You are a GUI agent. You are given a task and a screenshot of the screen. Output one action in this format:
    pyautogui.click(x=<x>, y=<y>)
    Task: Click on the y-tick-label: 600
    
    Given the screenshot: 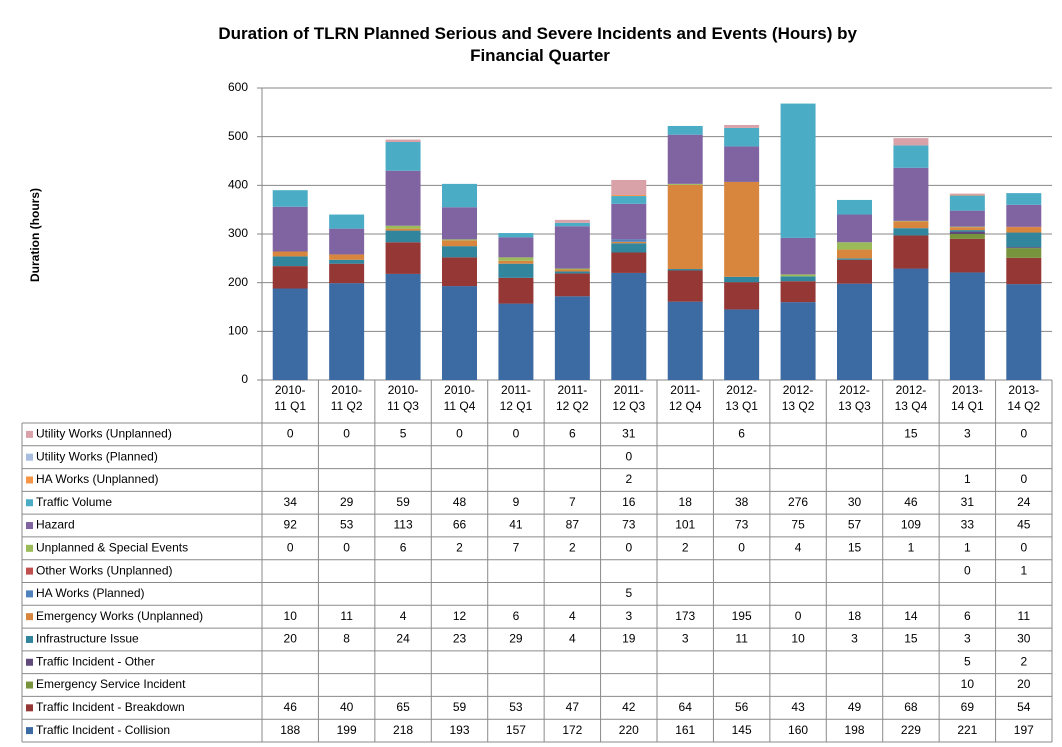 What is the action you would take?
    pyautogui.click(x=238, y=87)
    